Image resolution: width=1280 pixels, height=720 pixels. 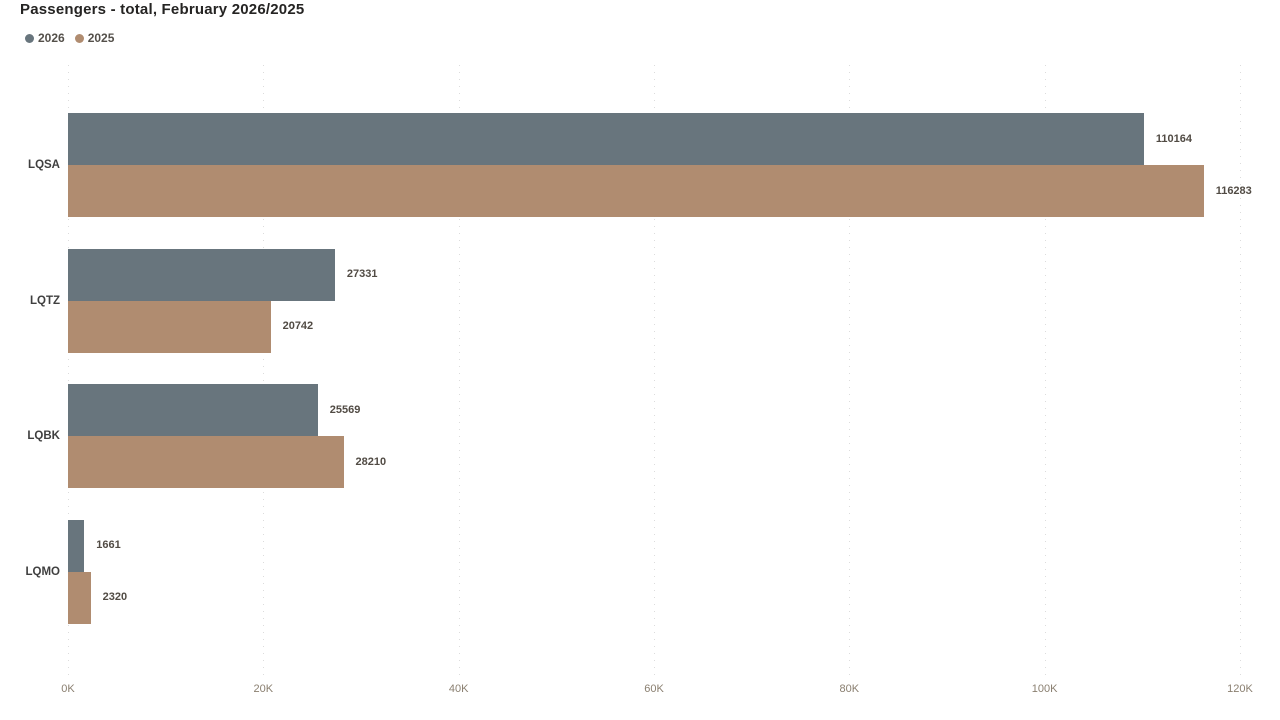 I want to click on bar-2026-lqsa, so click(x=606, y=139).